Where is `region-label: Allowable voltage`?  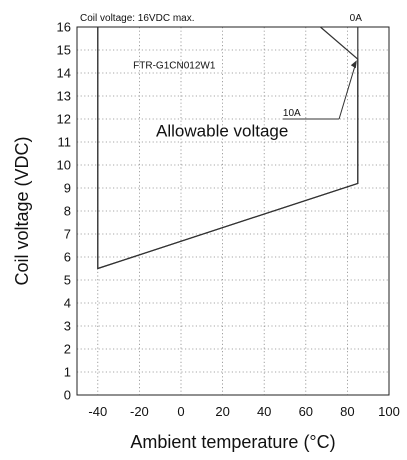
region-label: Allowable voltage is located at coordinates (222, 130).